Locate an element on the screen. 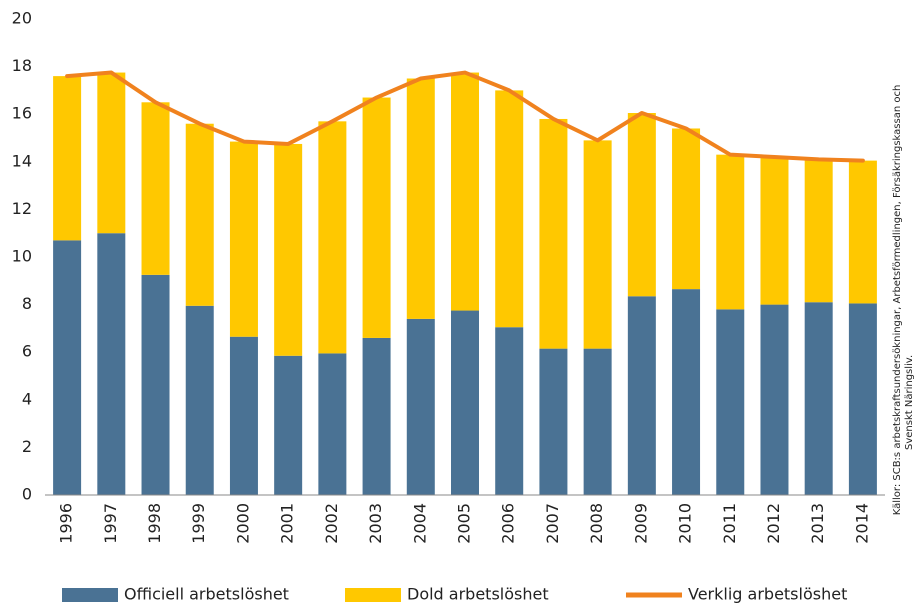  y-tick-label: 18 is located at coordinates (22, 65).